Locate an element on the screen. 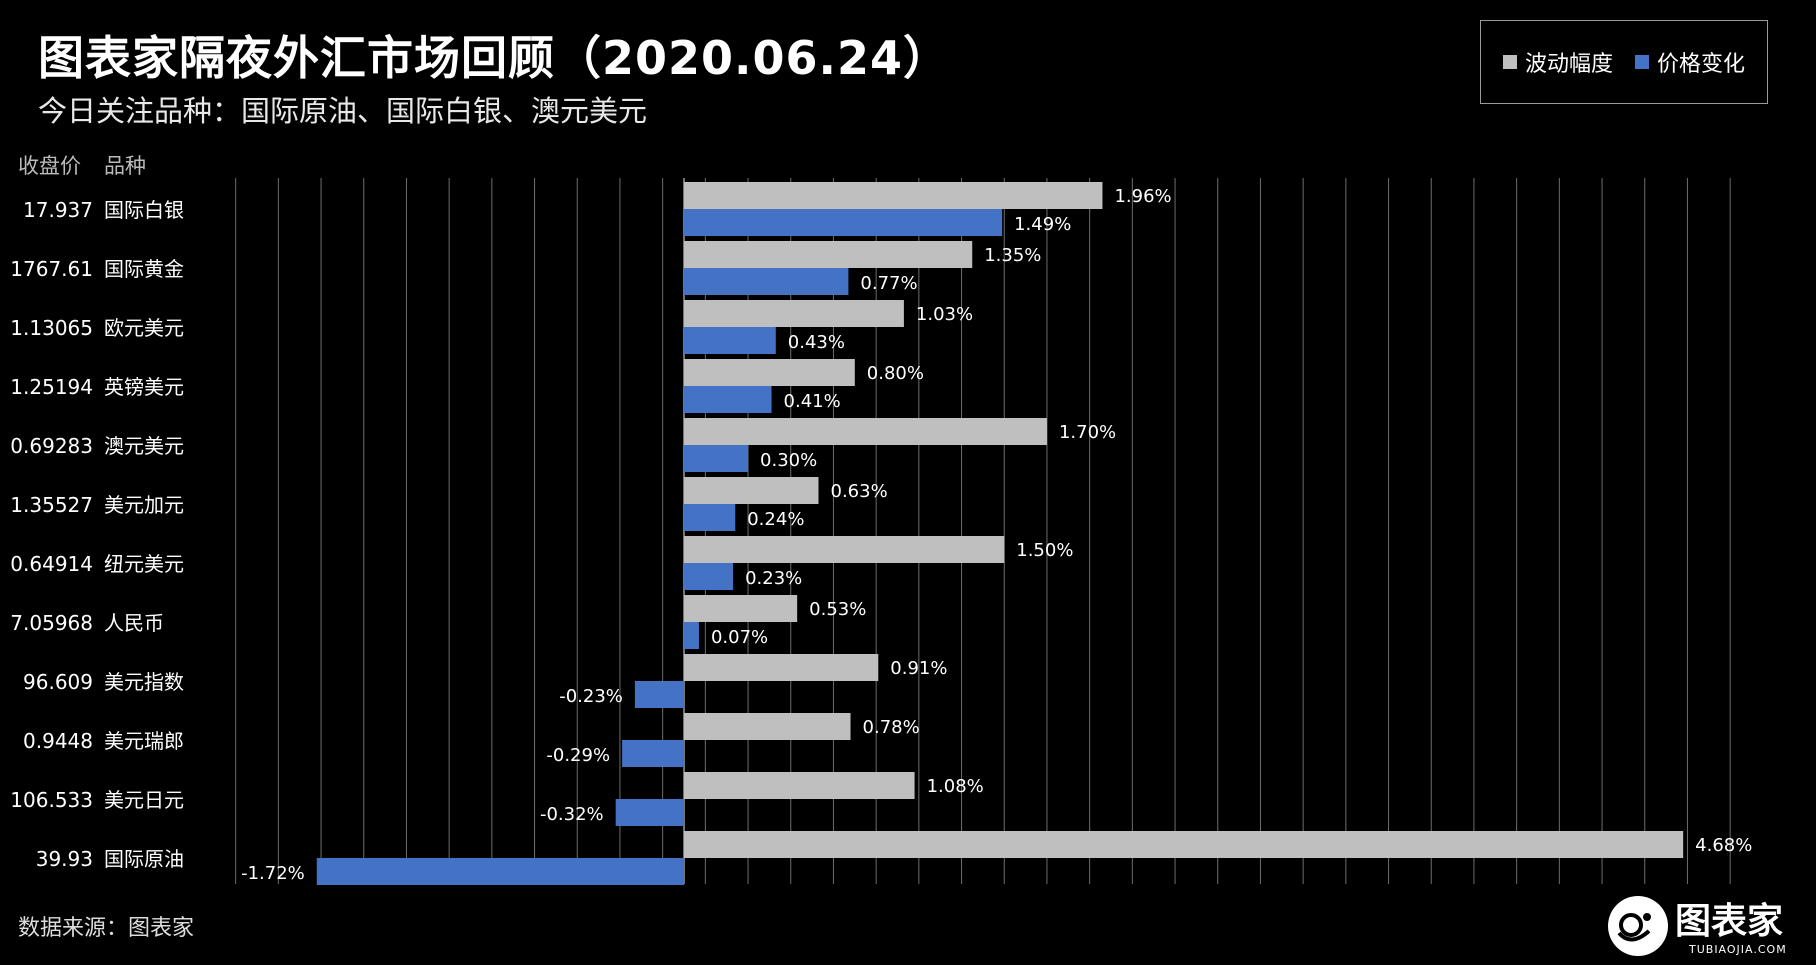 This screenshot has width=1816, height=965. closing-price-label: 7.05968 is located at coordinates (51, 623).